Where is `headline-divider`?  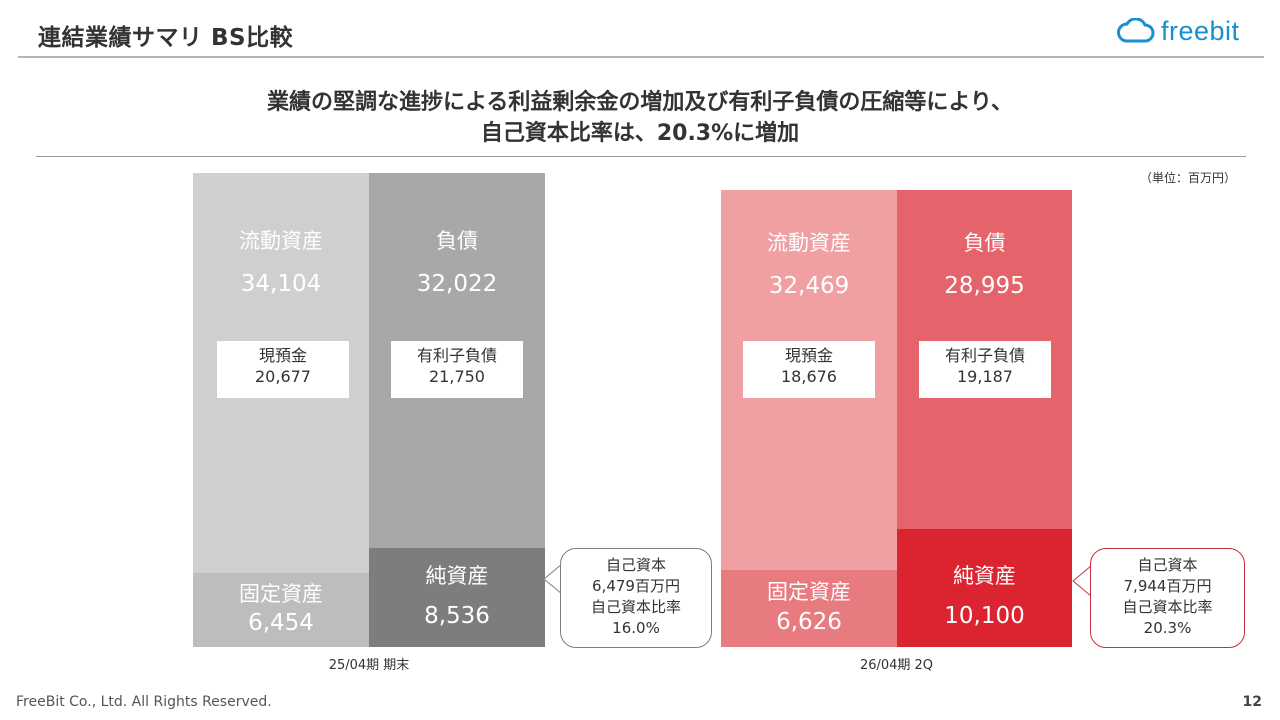 headline-divider is located at coordinates (641, 156).